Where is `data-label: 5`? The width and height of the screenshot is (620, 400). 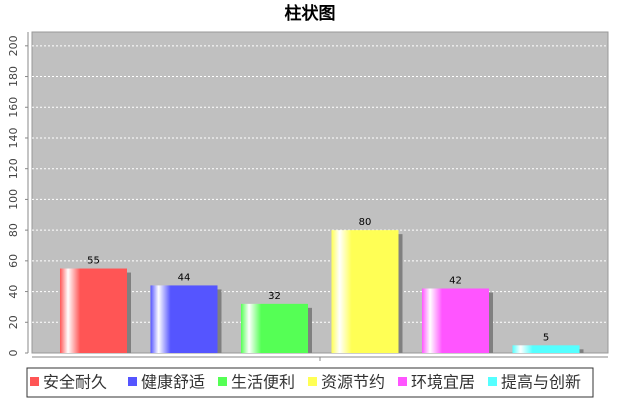 data-label: 5 is located at coordinates (546, 337).